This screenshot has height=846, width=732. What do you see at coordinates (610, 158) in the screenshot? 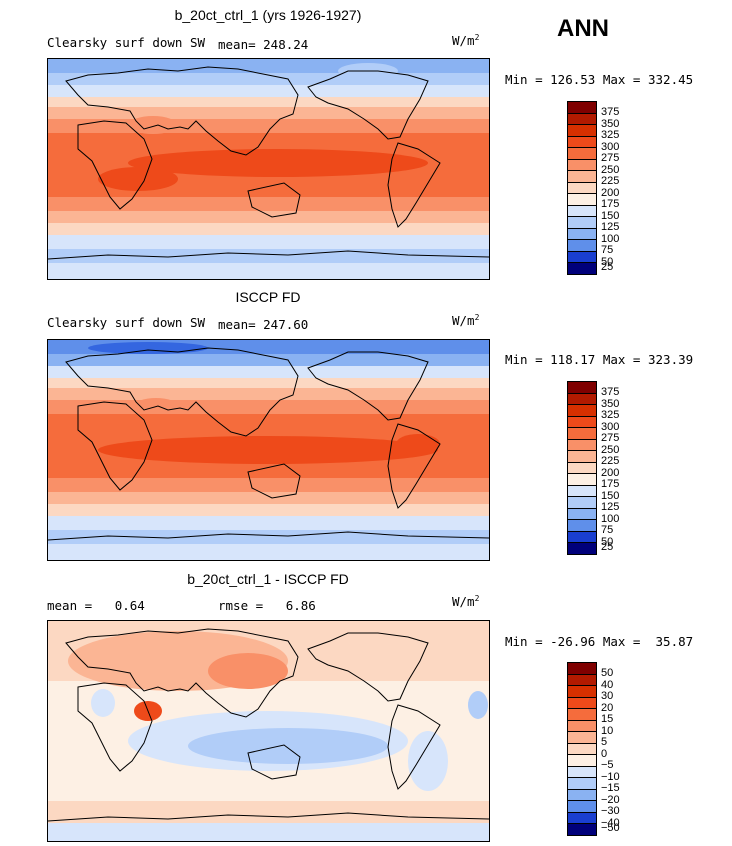
I see `colorbar-tick: 275` at bounding box center [610, 158].